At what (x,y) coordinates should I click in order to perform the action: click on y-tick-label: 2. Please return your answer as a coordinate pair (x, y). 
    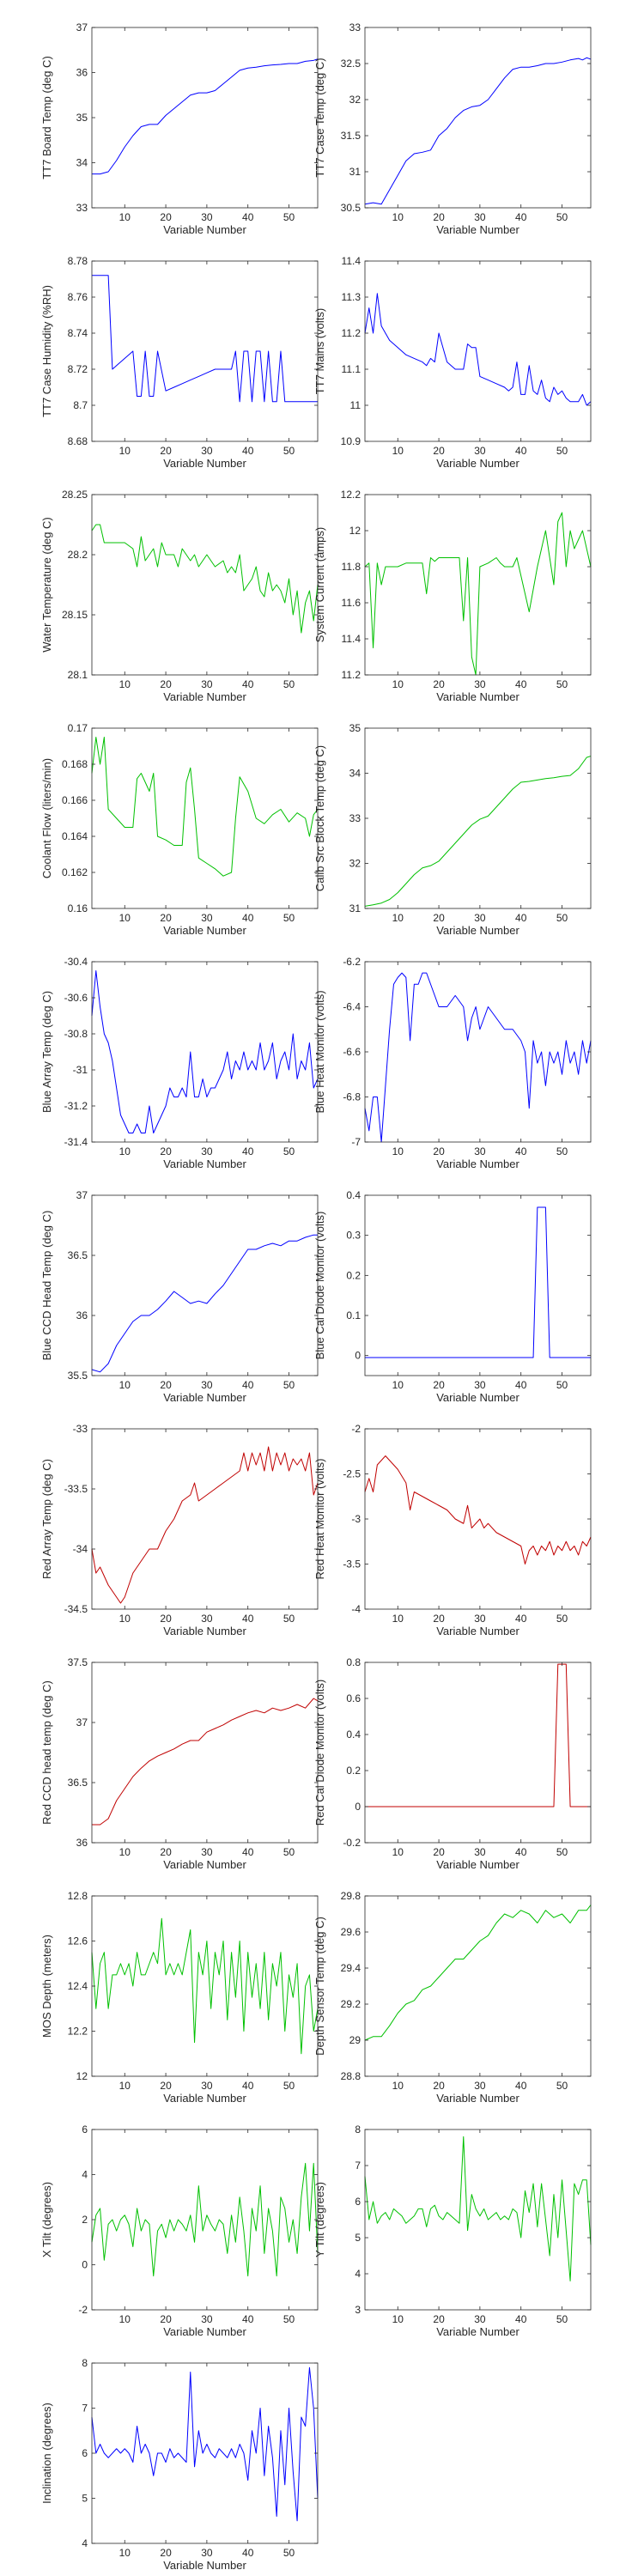
    Looking at the image, I should click on (85, 2220).